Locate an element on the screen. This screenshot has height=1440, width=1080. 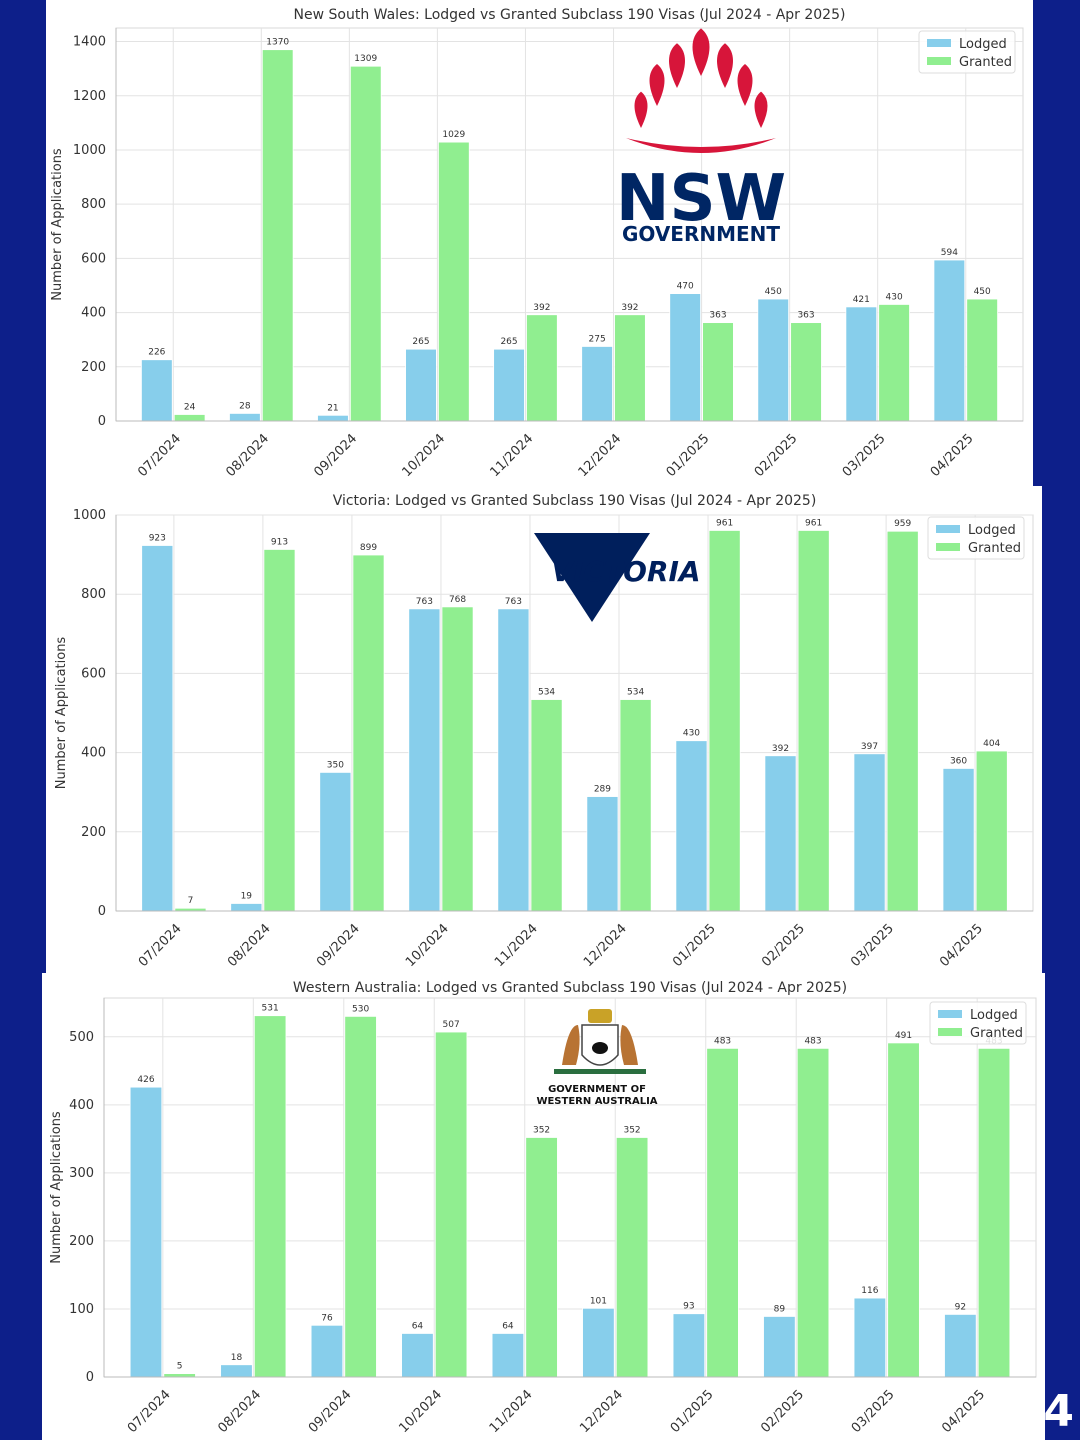
vic-bar-label-lodged: 430 is located at coordinates (691, 734).